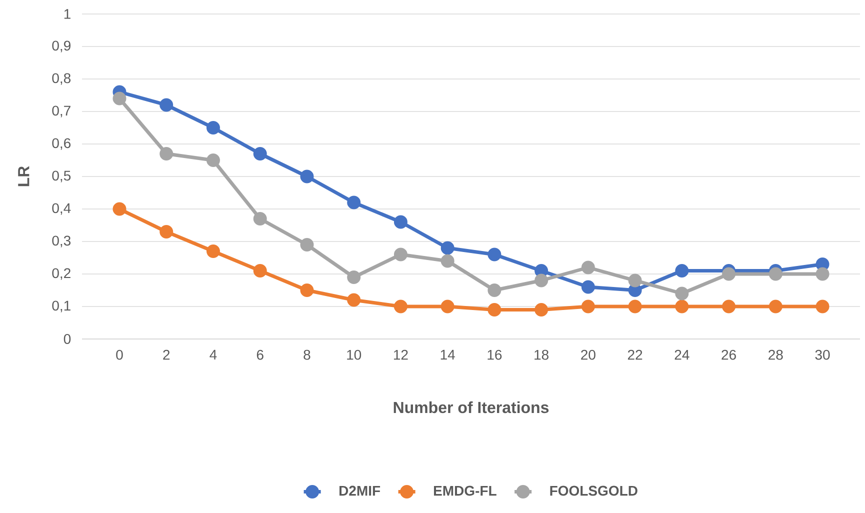 This screenshot has width=865, height=513. I want to click on x-tick-label: 16, so click(495, 355).